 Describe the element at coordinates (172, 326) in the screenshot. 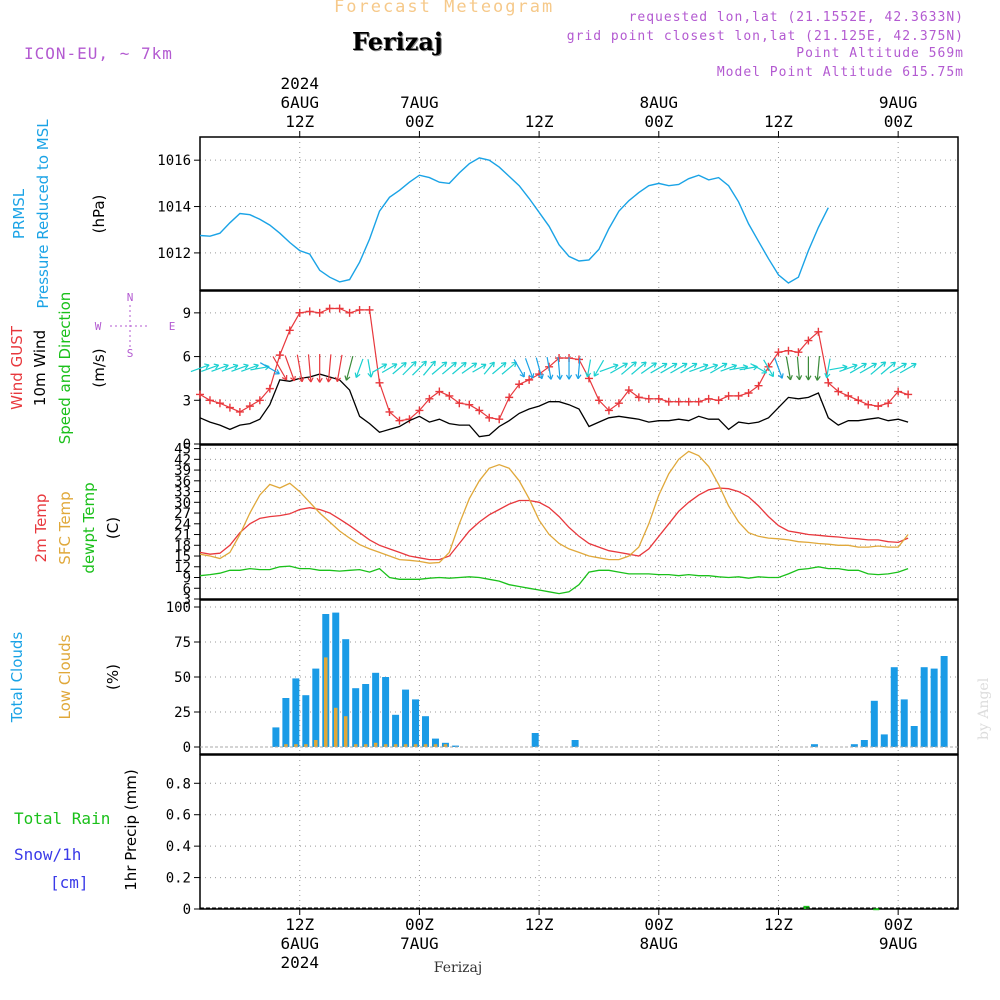

I see `compass-e: E` at that location.